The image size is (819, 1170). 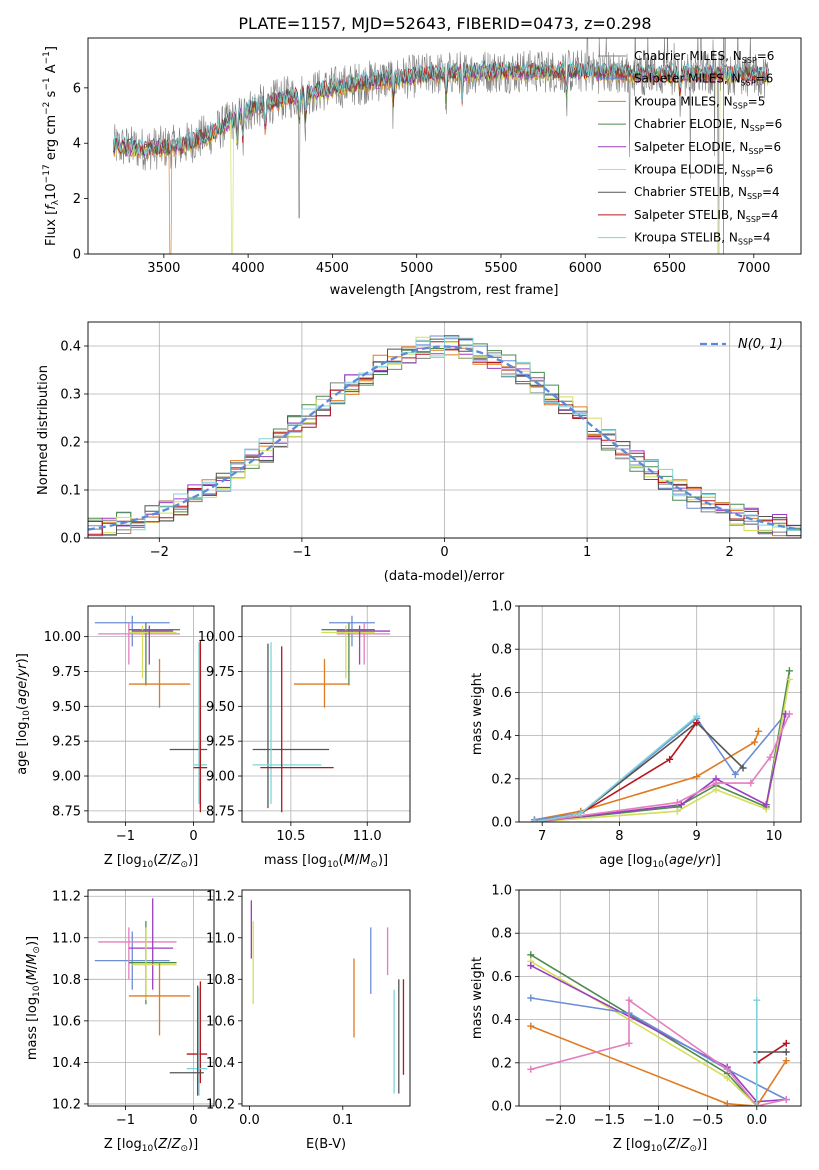 I want to click on spectrum-data-line, so click(x=441, y=146).